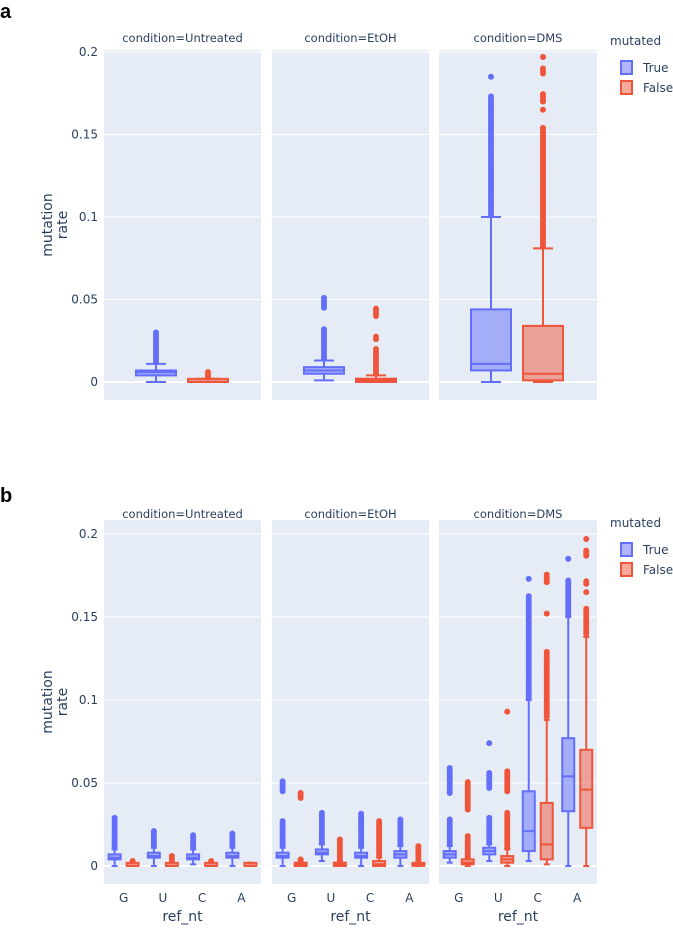  What do you see at coordinates (6, 12) in the screenshot?
I see `panel-label: a` at bounding box center [6, 12].